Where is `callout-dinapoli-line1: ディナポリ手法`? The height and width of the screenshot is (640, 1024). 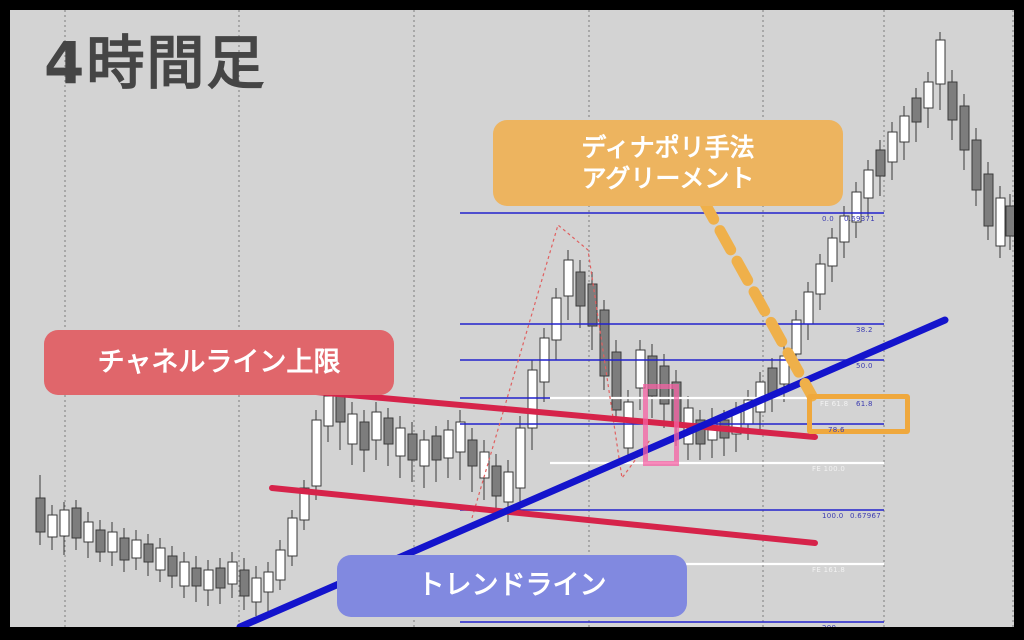
callout-dinapoli-line1: ディナポリ手法 is located at coordinates (668, 147).